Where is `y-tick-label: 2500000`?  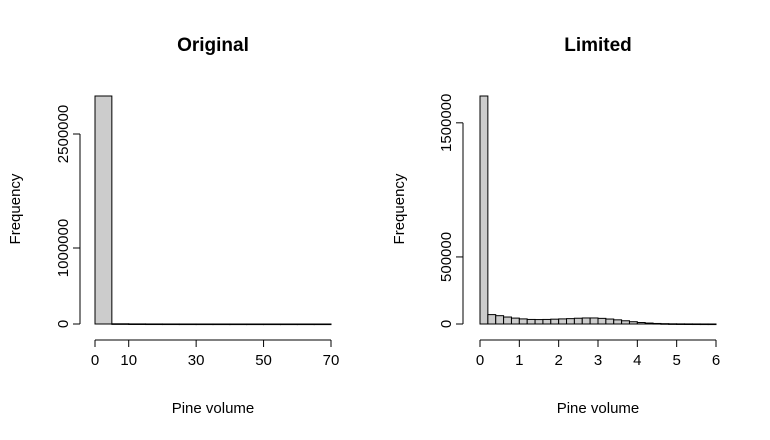 y-tick-label: 2500000 is located at coordinates (63, 134).